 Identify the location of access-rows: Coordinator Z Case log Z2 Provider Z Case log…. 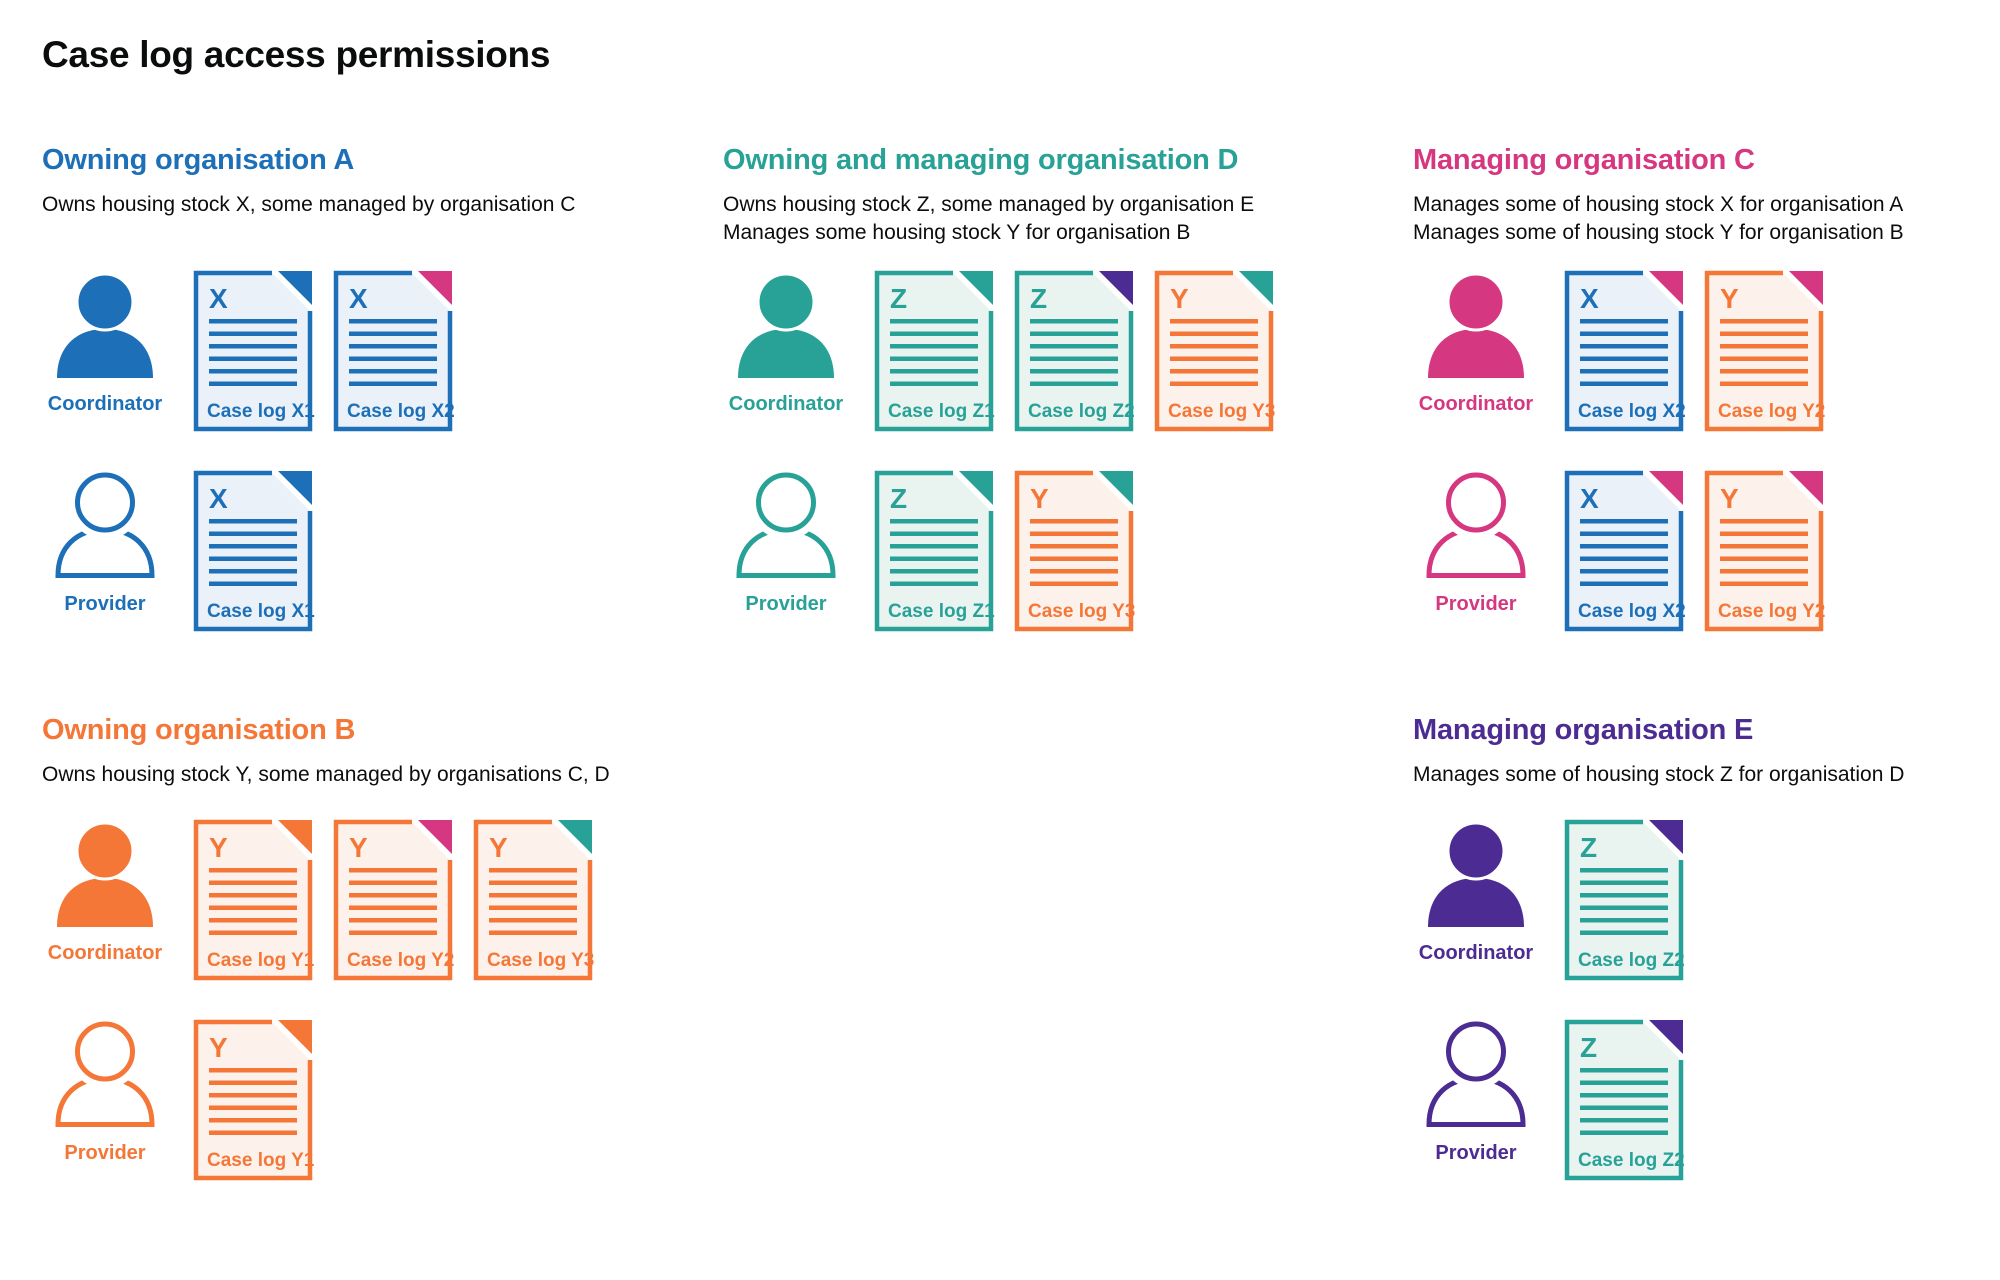
(1559, 1019).